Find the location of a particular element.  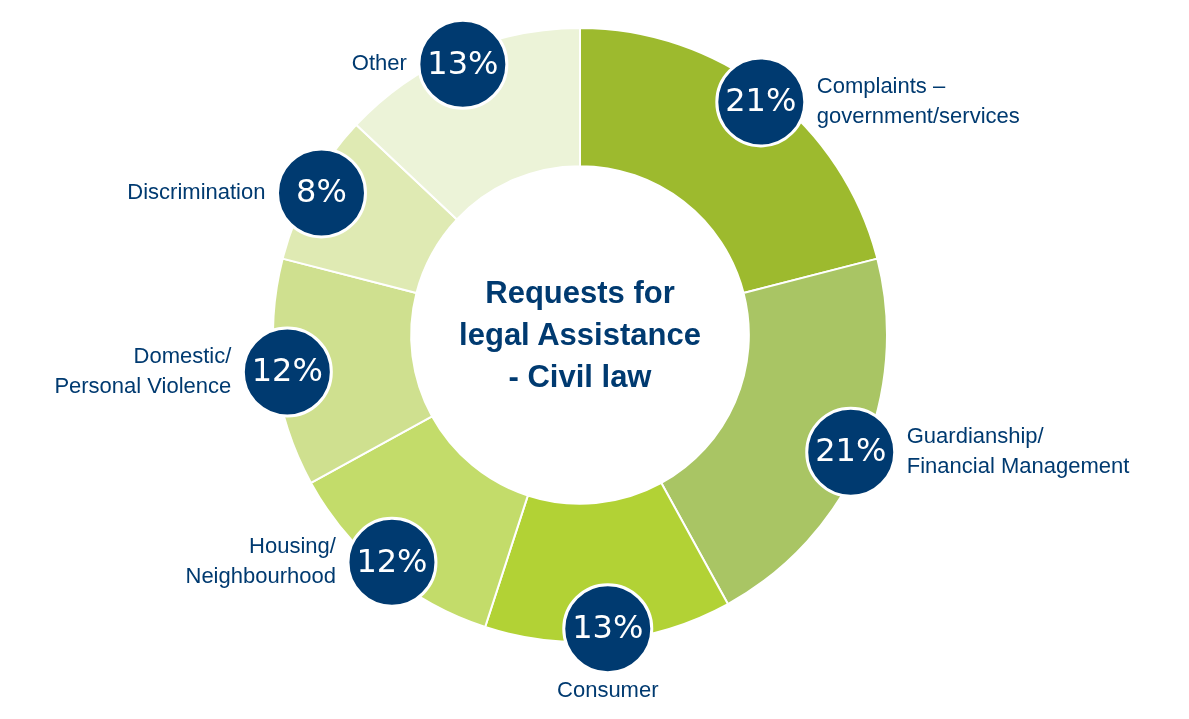

data-label: 8% is located at coordinates (321, 191).